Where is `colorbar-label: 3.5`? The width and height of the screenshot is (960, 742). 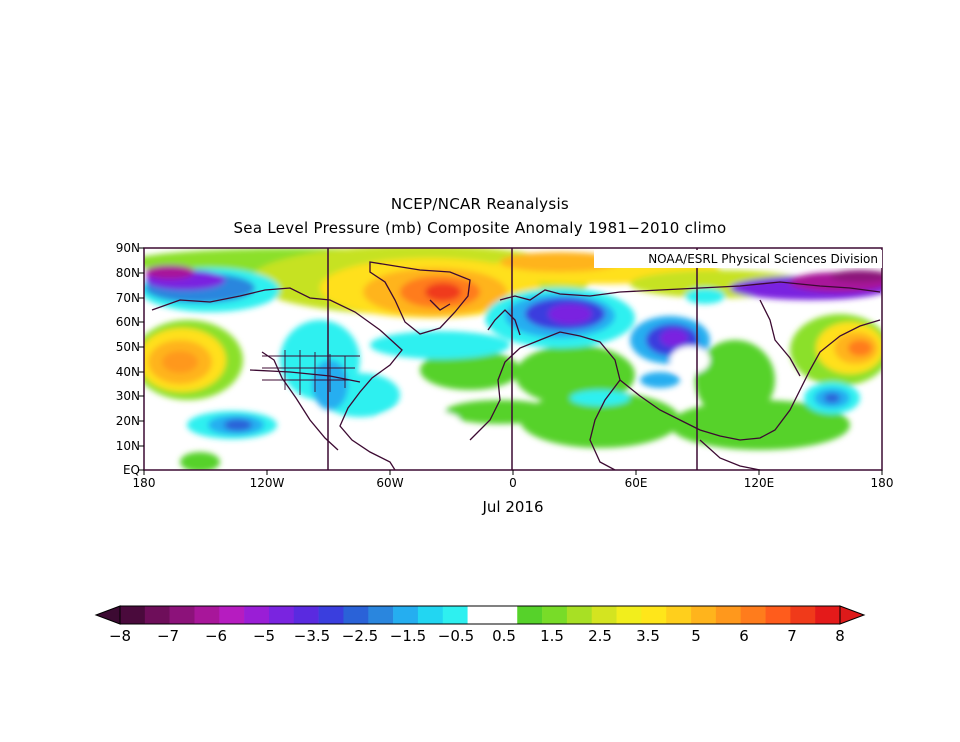 colorbar-label: 3.5 is located at coordinates (648, 636).